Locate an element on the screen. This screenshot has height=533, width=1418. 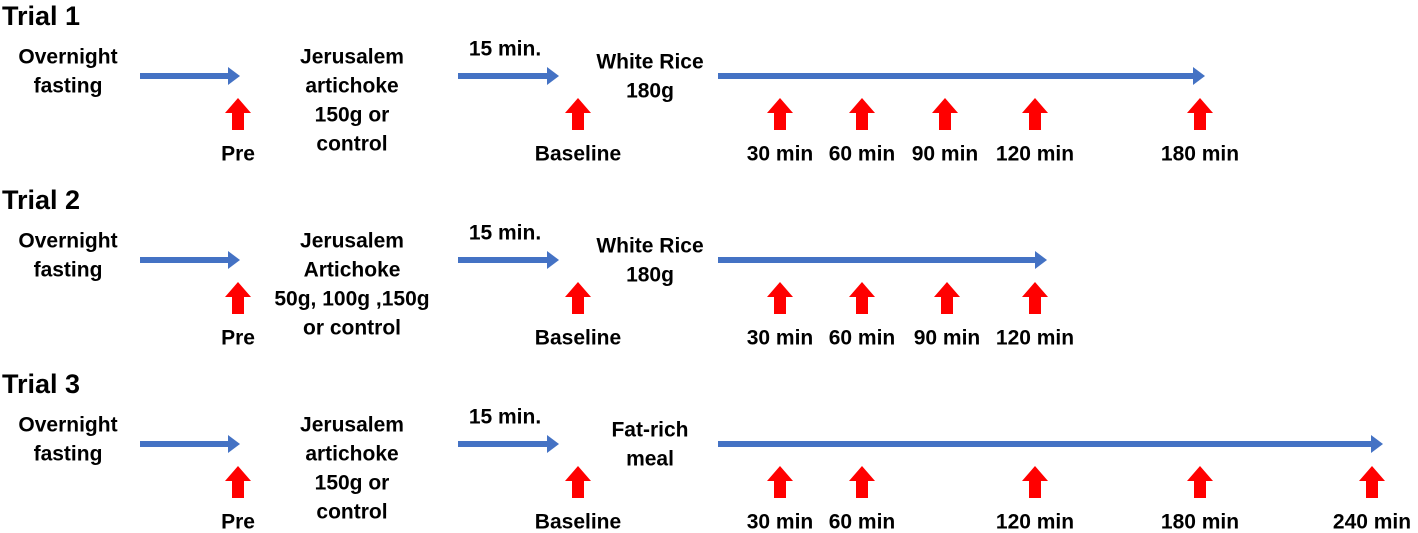
meal-label: Fat-rich is located at coordinates (649, 430).